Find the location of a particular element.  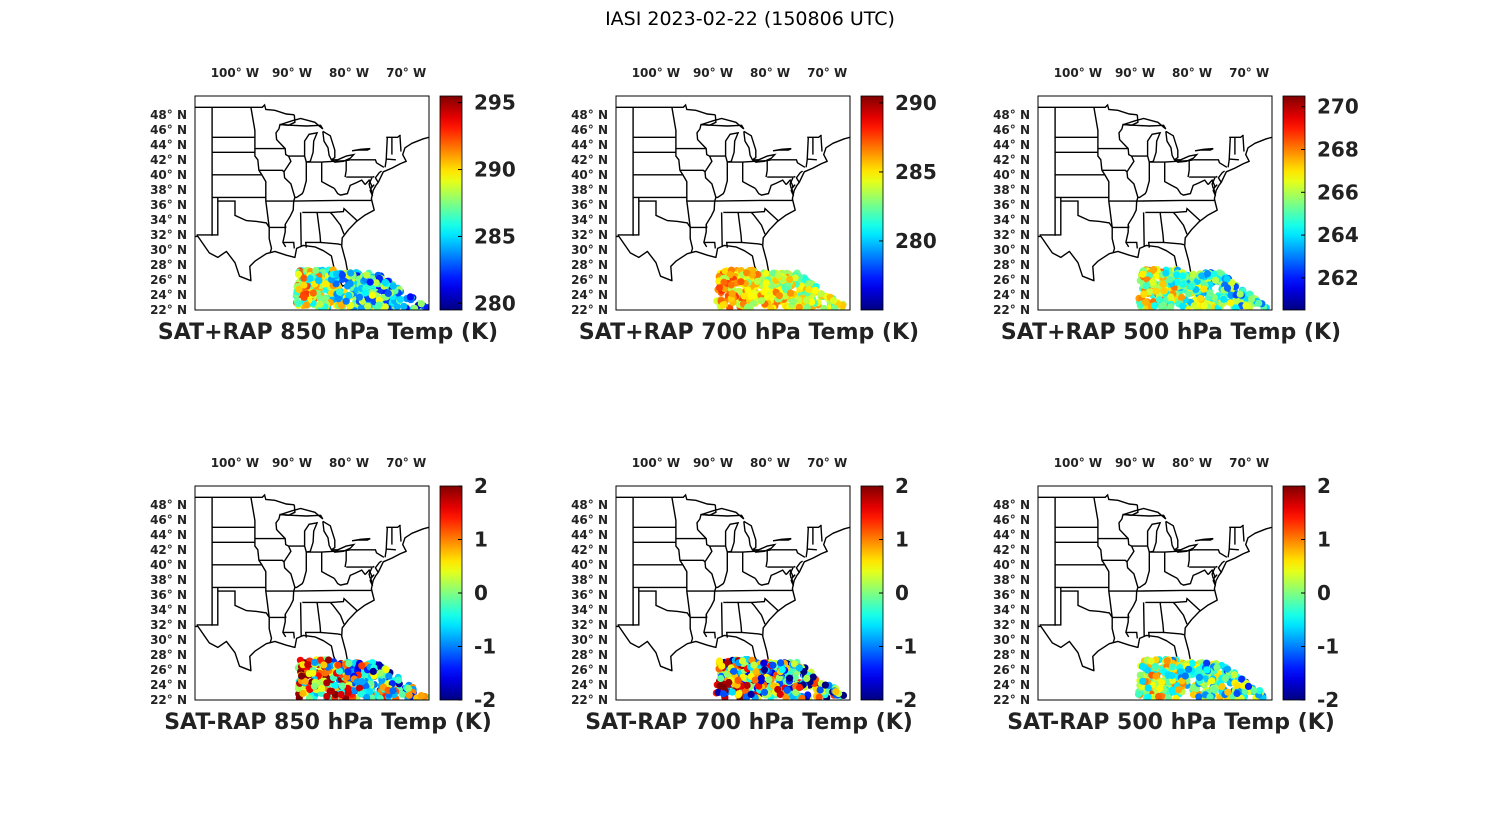

latitude-tick-label: 28° N is located at coordinates (168, 265).